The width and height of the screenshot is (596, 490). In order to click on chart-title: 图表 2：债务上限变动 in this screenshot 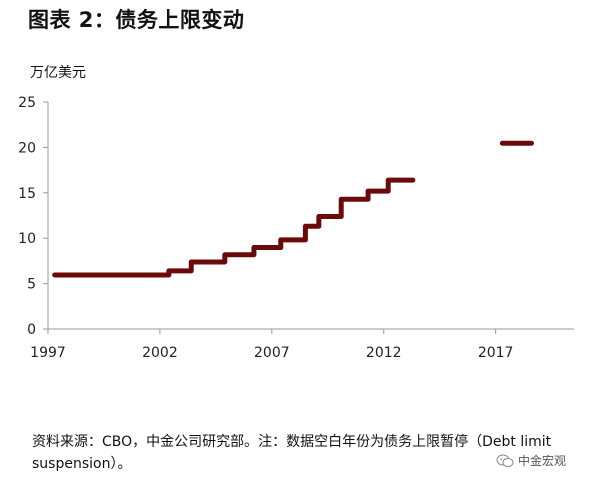, I will do `click(136, 20)`.